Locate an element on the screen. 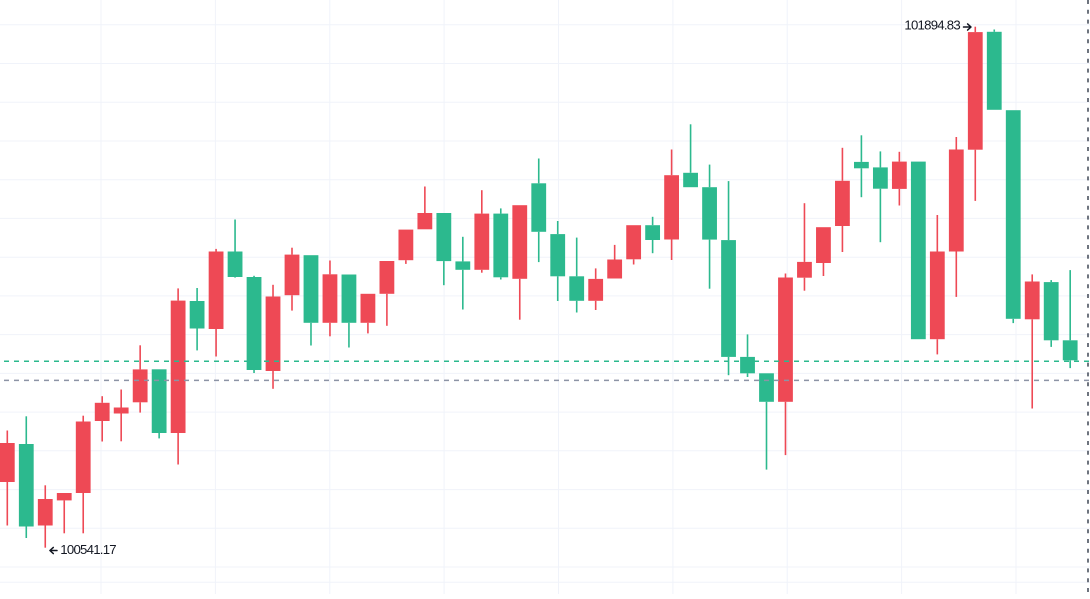 This screenshot has width=1090, height=599. svg-text: 101894.83 is located at coordinates (932, 25).